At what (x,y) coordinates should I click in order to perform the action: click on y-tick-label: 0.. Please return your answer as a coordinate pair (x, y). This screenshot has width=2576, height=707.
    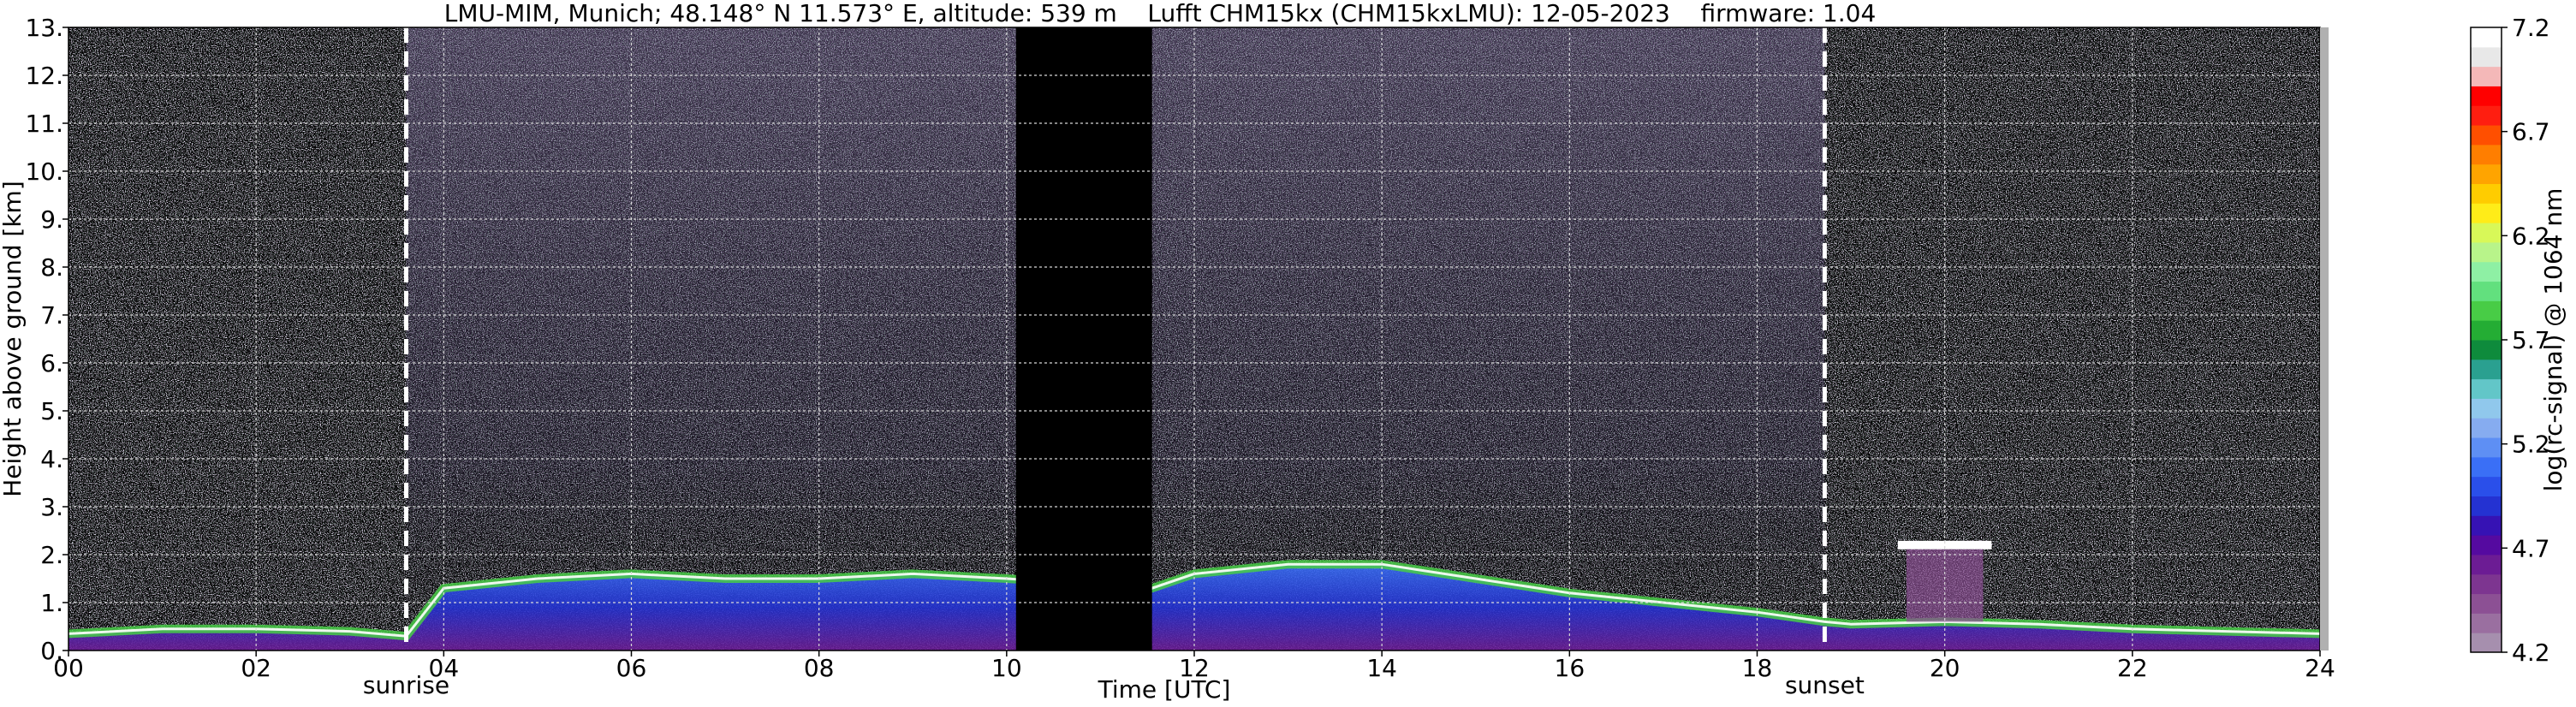
    Looking at the image, I should click on (51, 651).